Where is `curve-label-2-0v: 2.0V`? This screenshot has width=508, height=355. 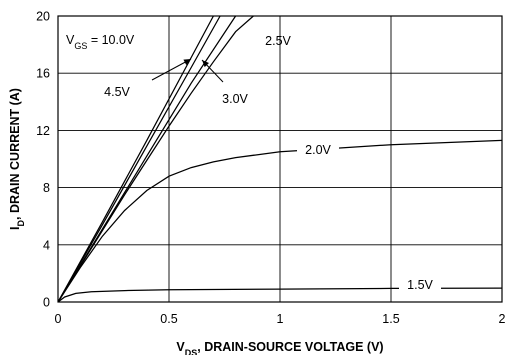
curve-label-2-0v: 2.0V is located at coordinates (318, 150).